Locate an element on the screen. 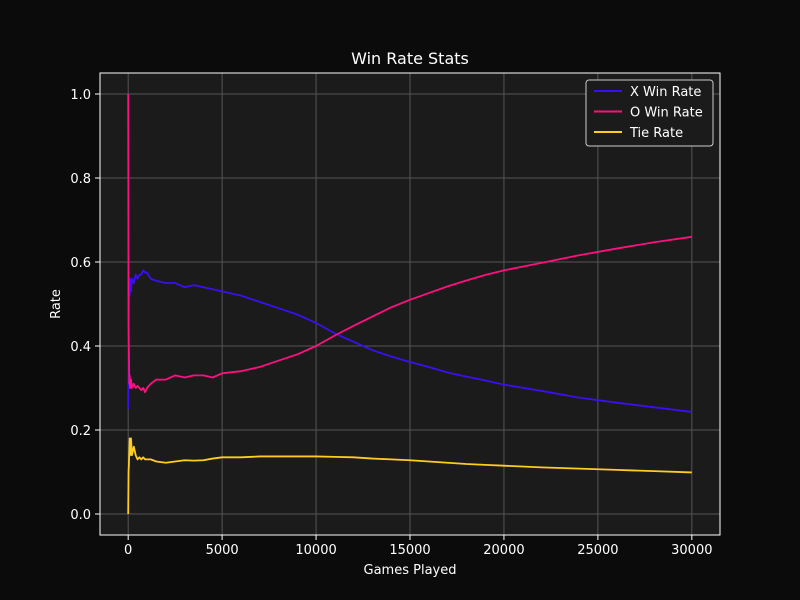 The image size is (800, 600). legend-label-o-win-rate: O Win Rate is located at coordinates (666, 113).